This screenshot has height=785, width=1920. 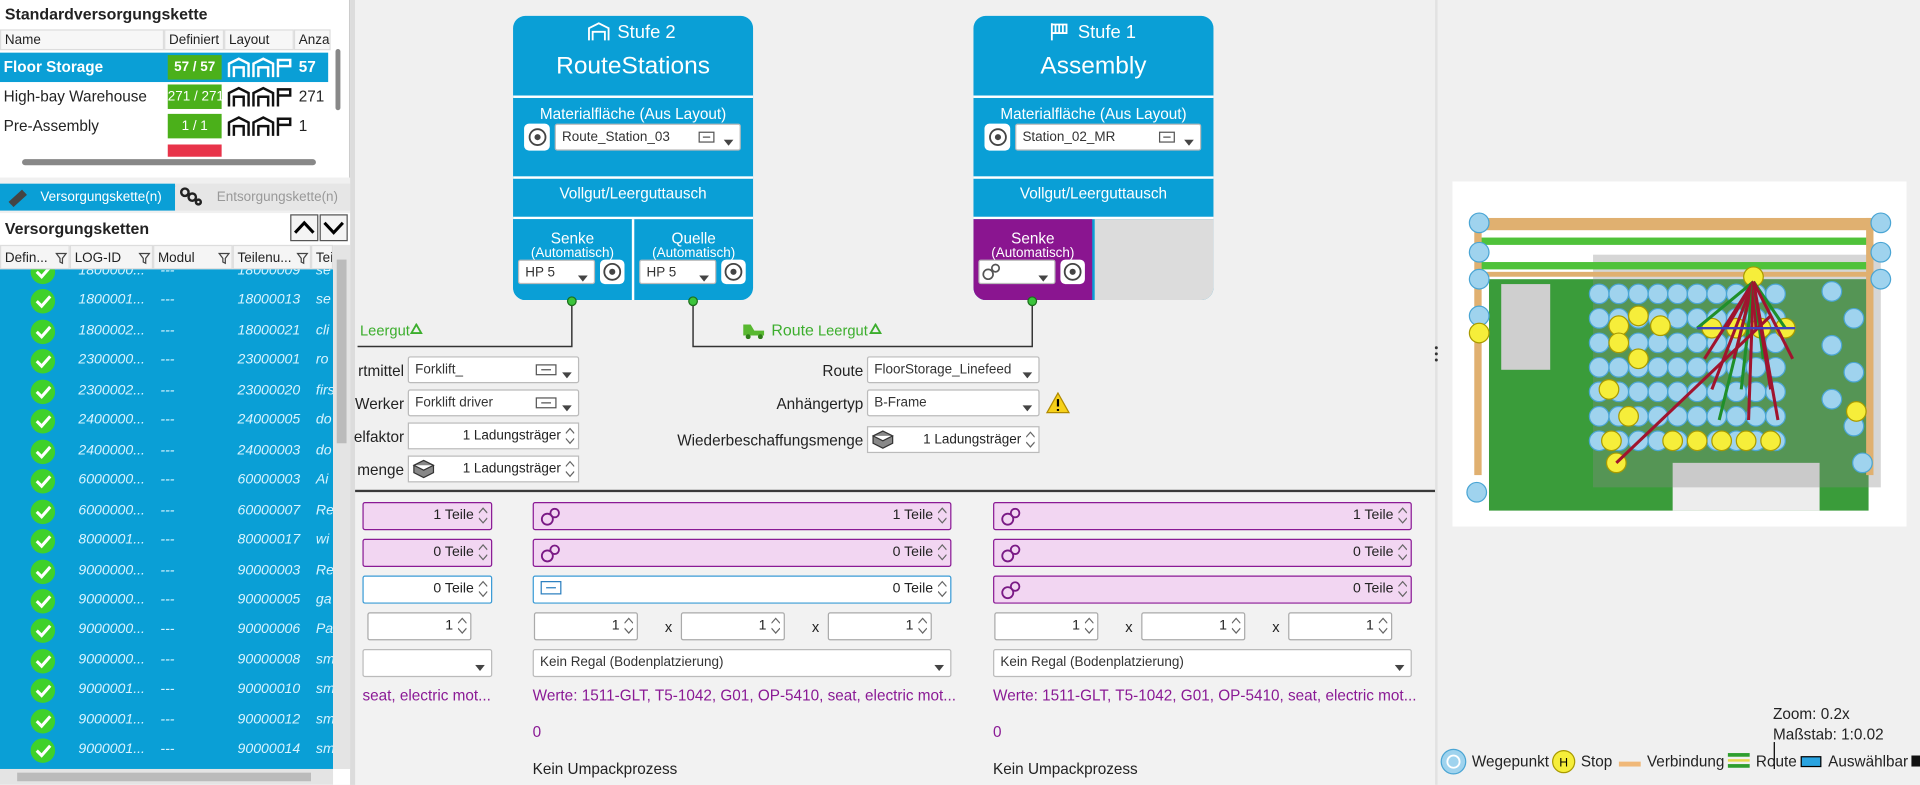 I want to click on chain-row: 2400000... --- 24000003 do, so click(x=166, y=451).